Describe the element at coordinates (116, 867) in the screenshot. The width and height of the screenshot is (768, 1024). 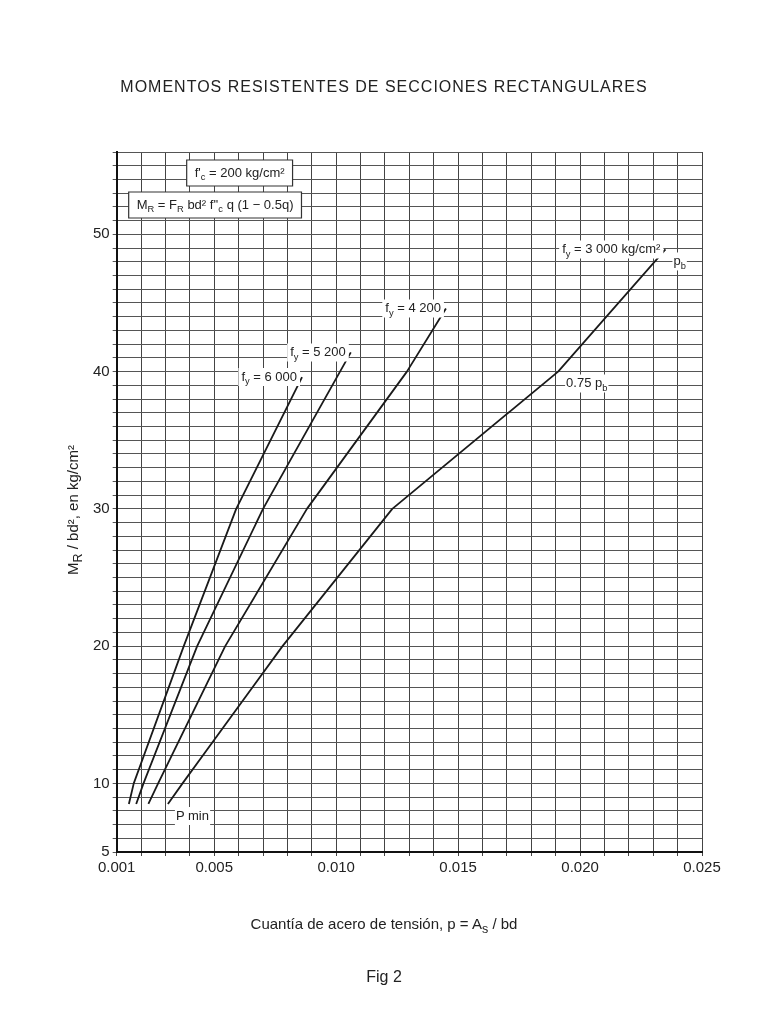
I see `x-tick-label: 0.001` at that location.